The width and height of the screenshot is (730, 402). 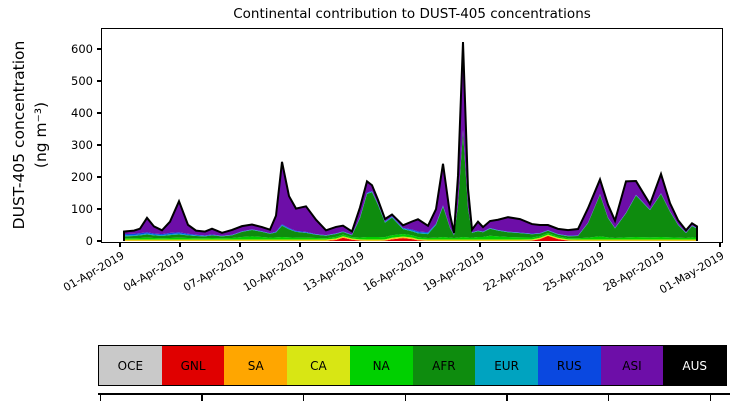 I want to click on x-tick-label: 04-Apr-2019, so click(x=154, y=272).